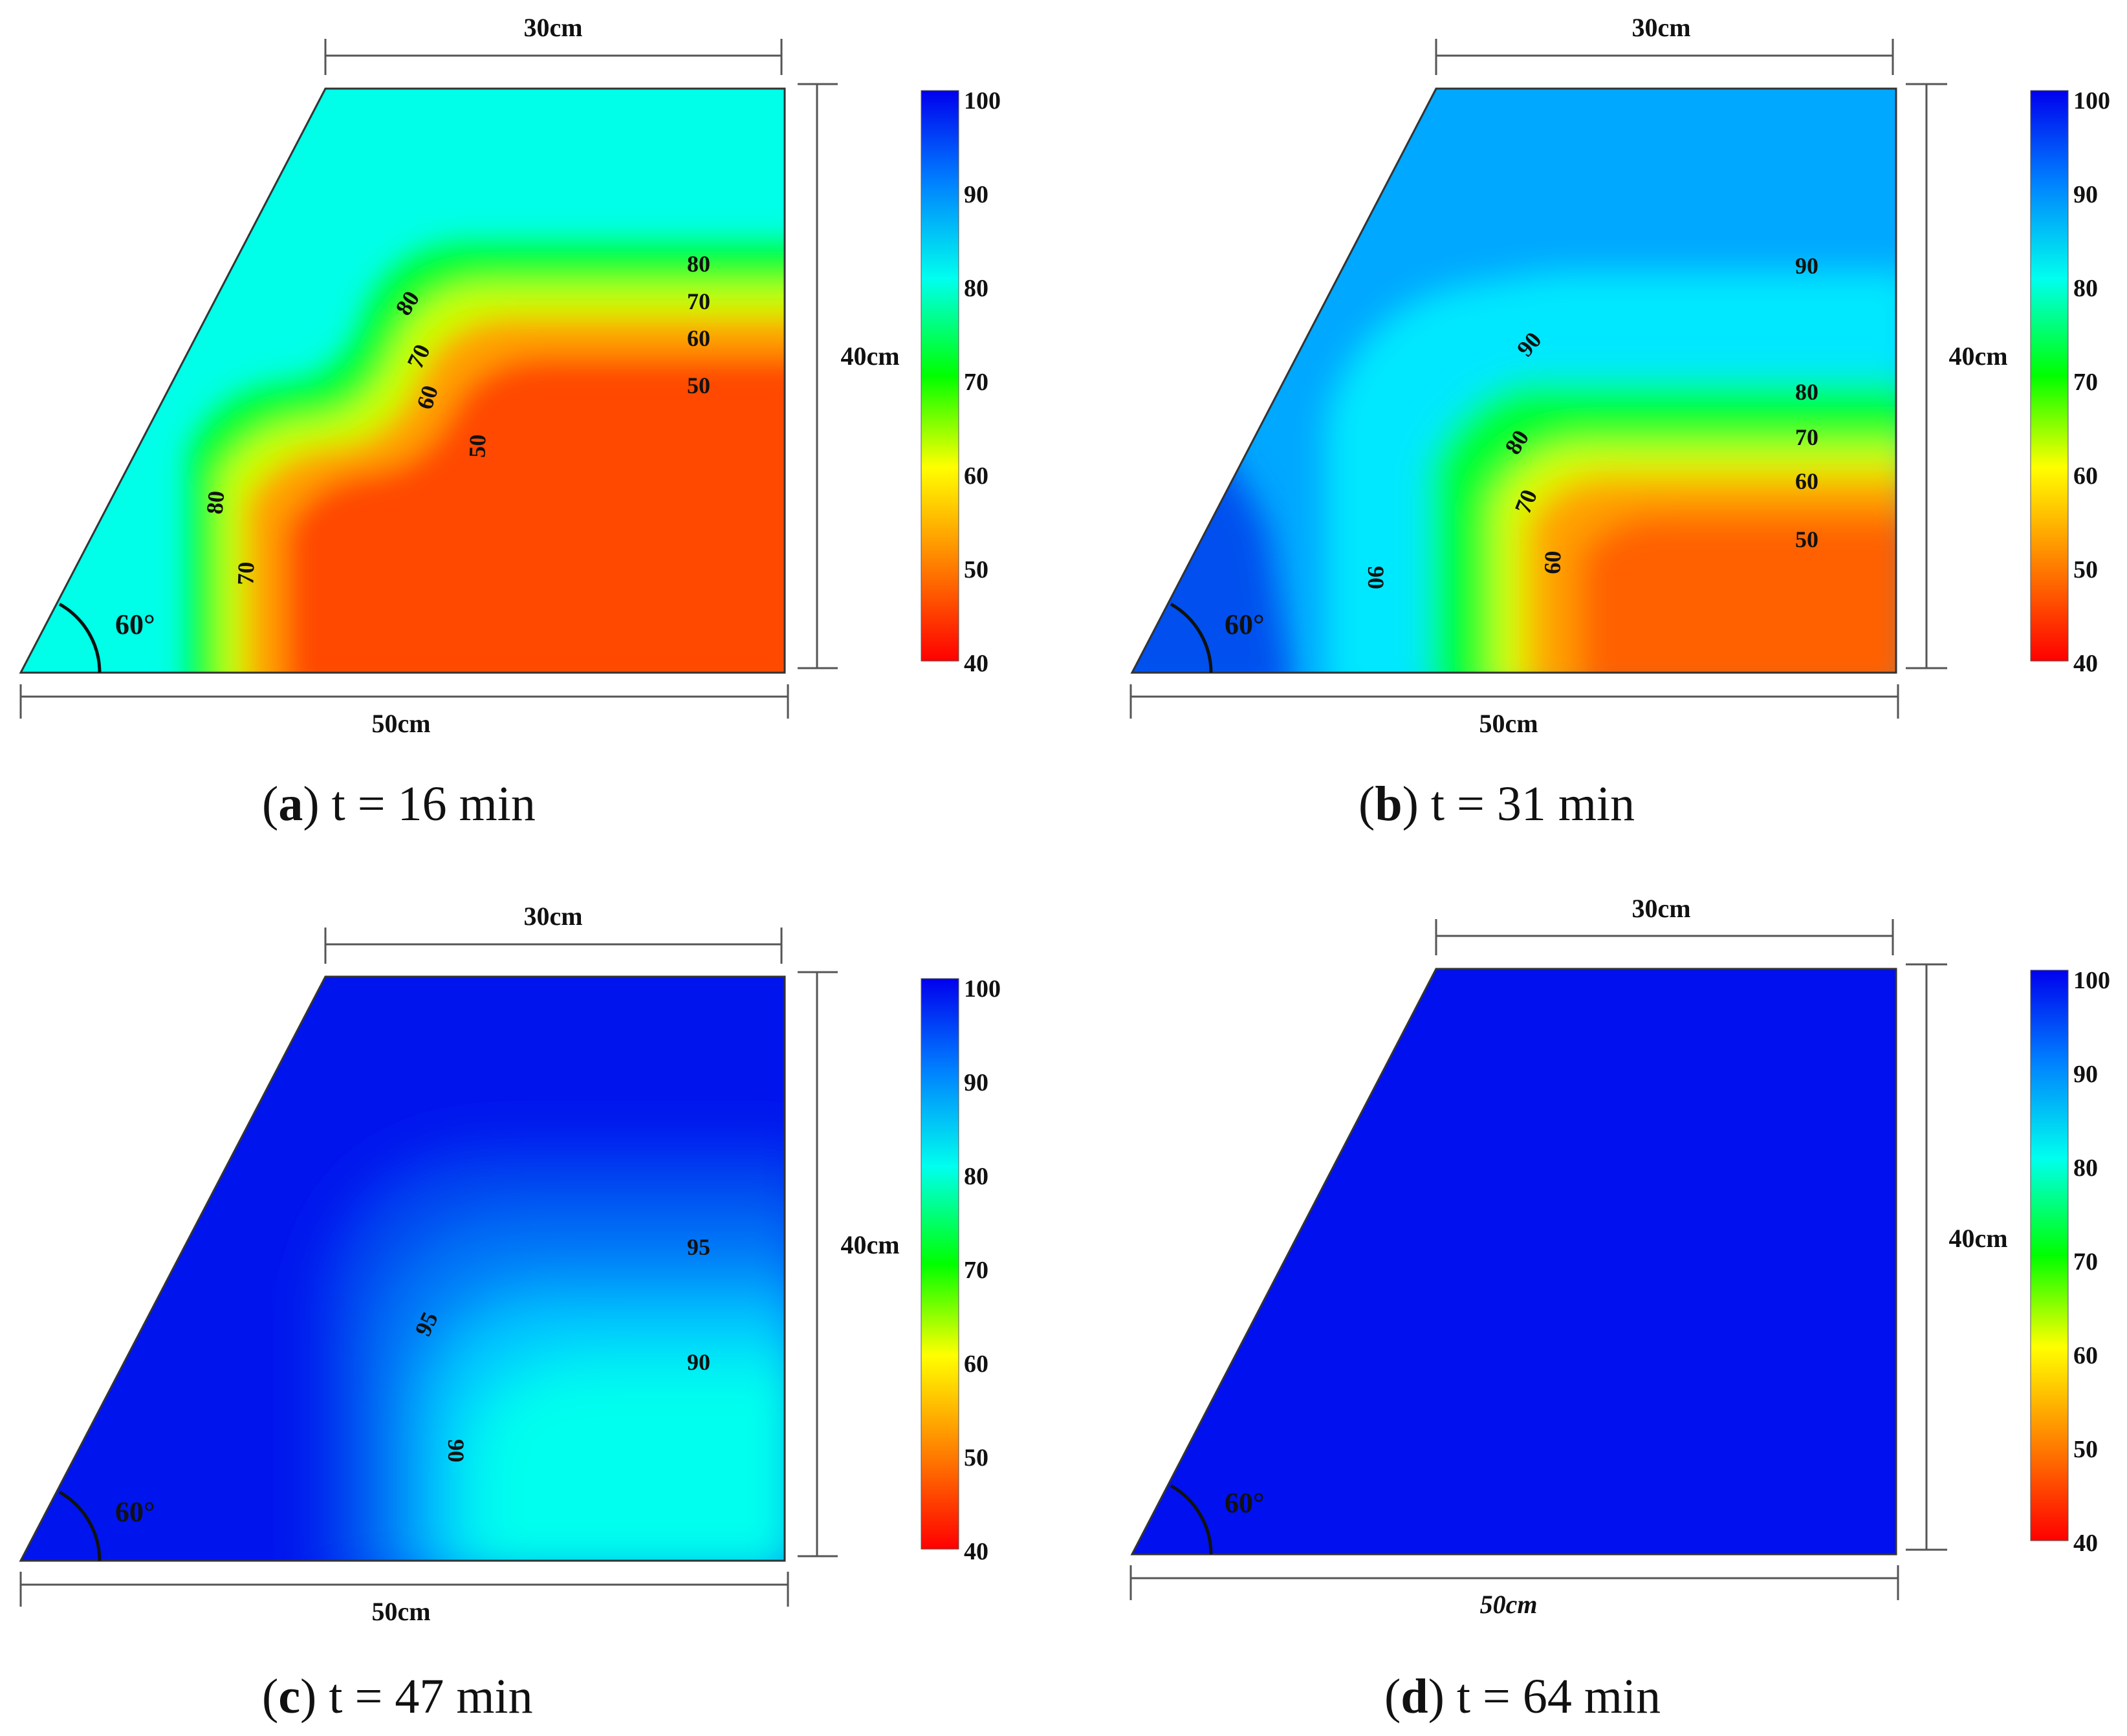 The height and width of the screenshot is (1736, 2127). What do you see at coordinates (402, 1268) in the screenshot?
I see `trapezoid-outline-c` at bounding box center [402, 1268].